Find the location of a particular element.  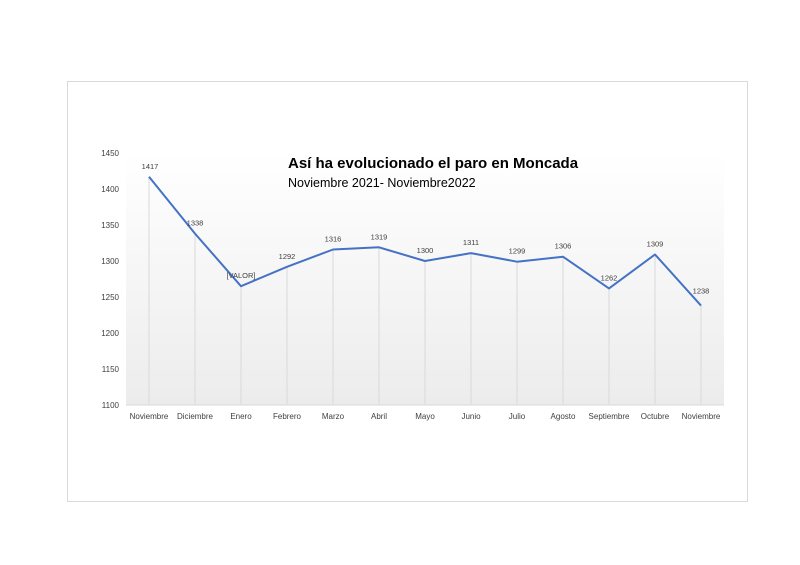

chart-title: Así ha evolucionado el paro en Moncada is located at coordinates (433, 163).